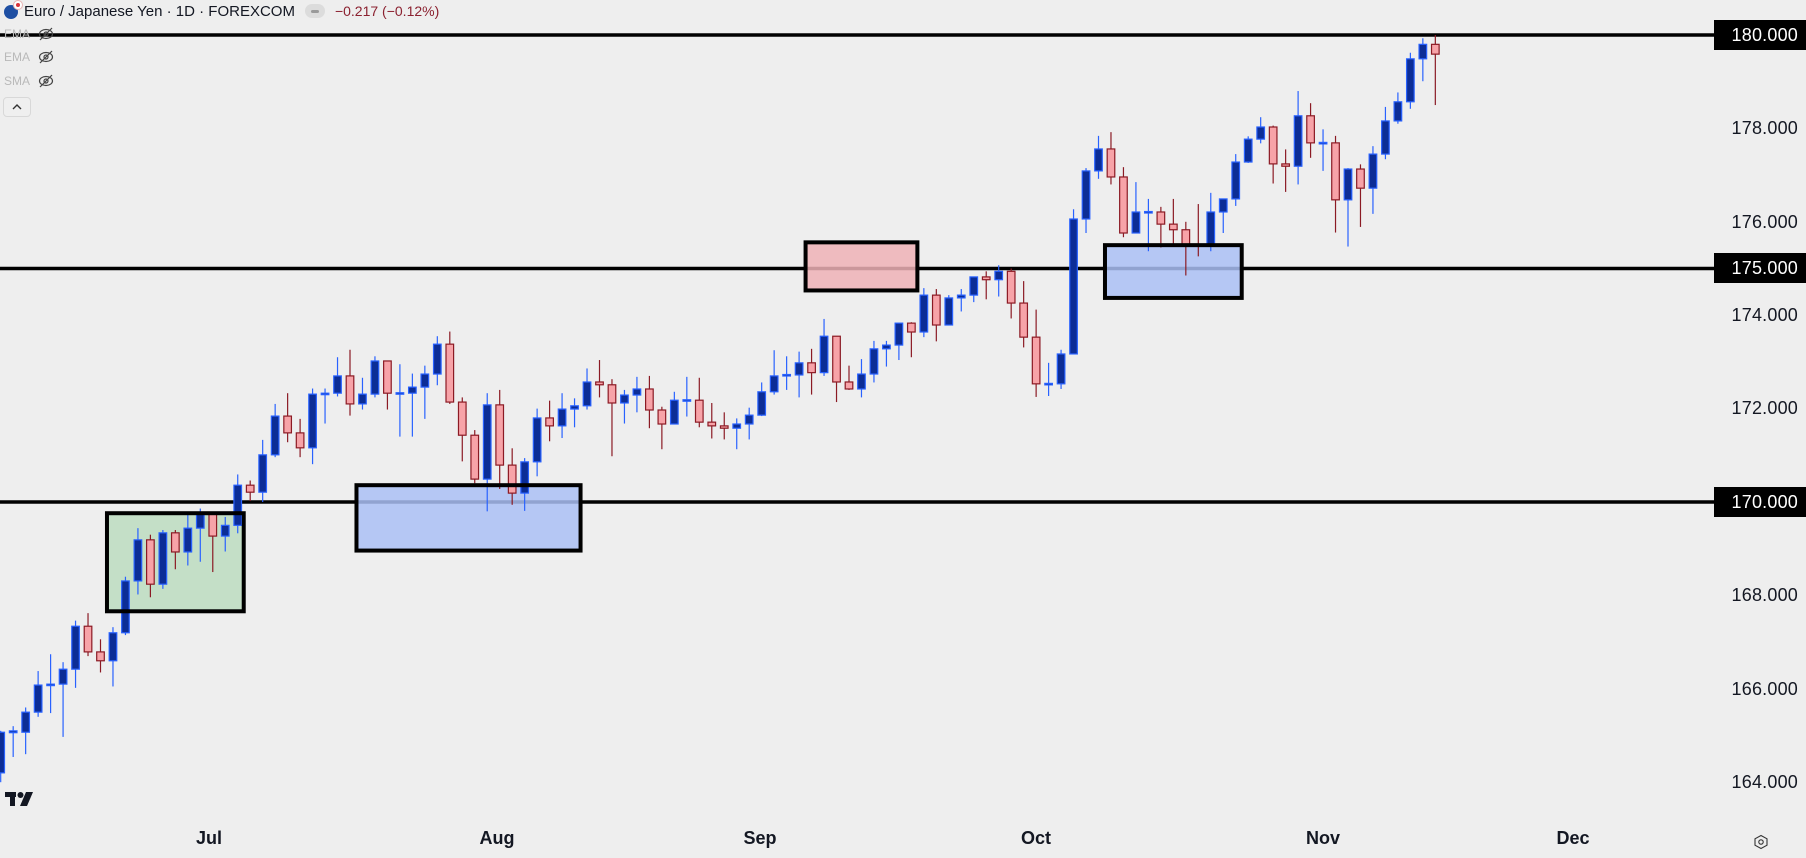  What do you see at coordinates (29, 57) in the screenshot?
I see `indicator-row-ema-2: EMA` at bounding box center [29, 57].